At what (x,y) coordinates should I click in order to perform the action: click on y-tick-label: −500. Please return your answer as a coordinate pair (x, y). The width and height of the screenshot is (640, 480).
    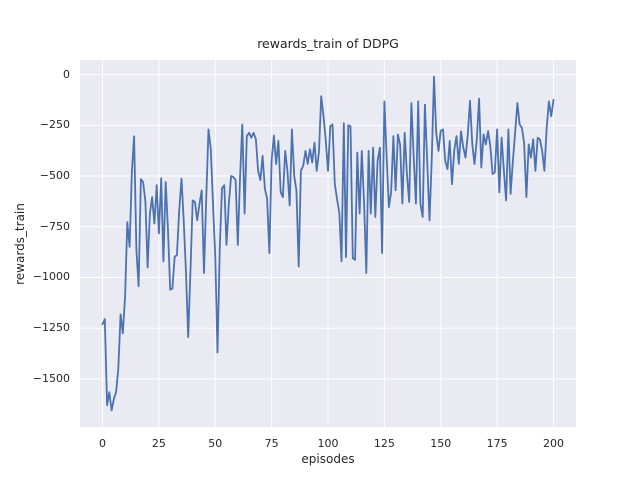
    Looking at the image, I should click on (54, 176).